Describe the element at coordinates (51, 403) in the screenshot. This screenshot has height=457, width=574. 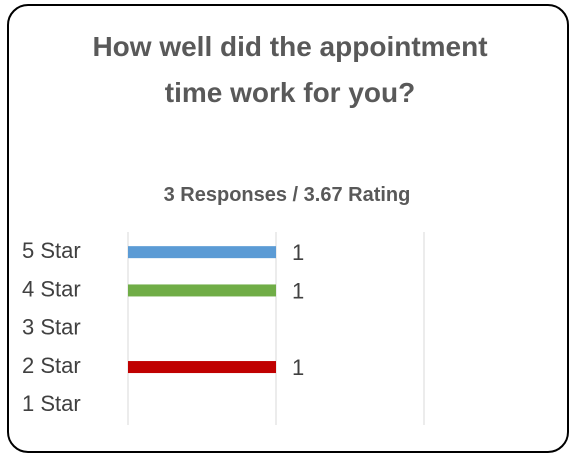
I see `category-label: 1 Star` at that location.